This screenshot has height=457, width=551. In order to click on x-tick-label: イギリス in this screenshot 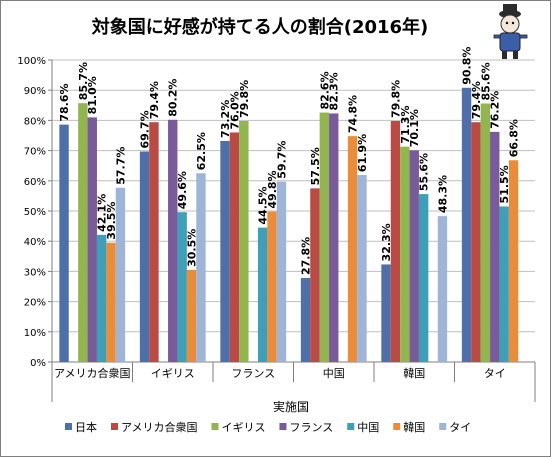, I will do `click(173, 373)`.